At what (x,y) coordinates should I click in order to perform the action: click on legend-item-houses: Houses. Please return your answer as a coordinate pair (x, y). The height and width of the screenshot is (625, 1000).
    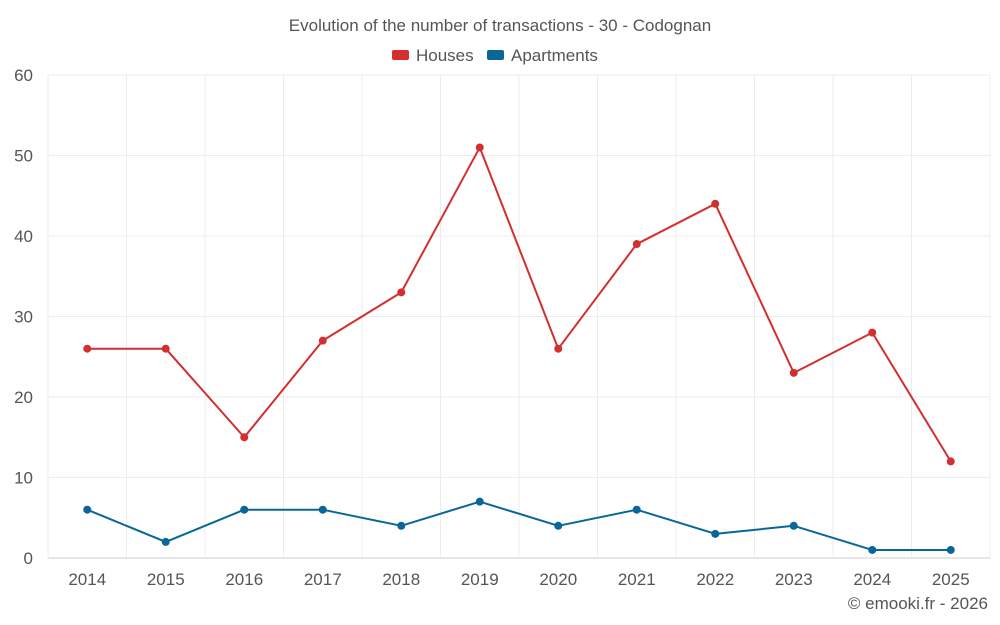
    Looking at the image, I should click on (433, 55).